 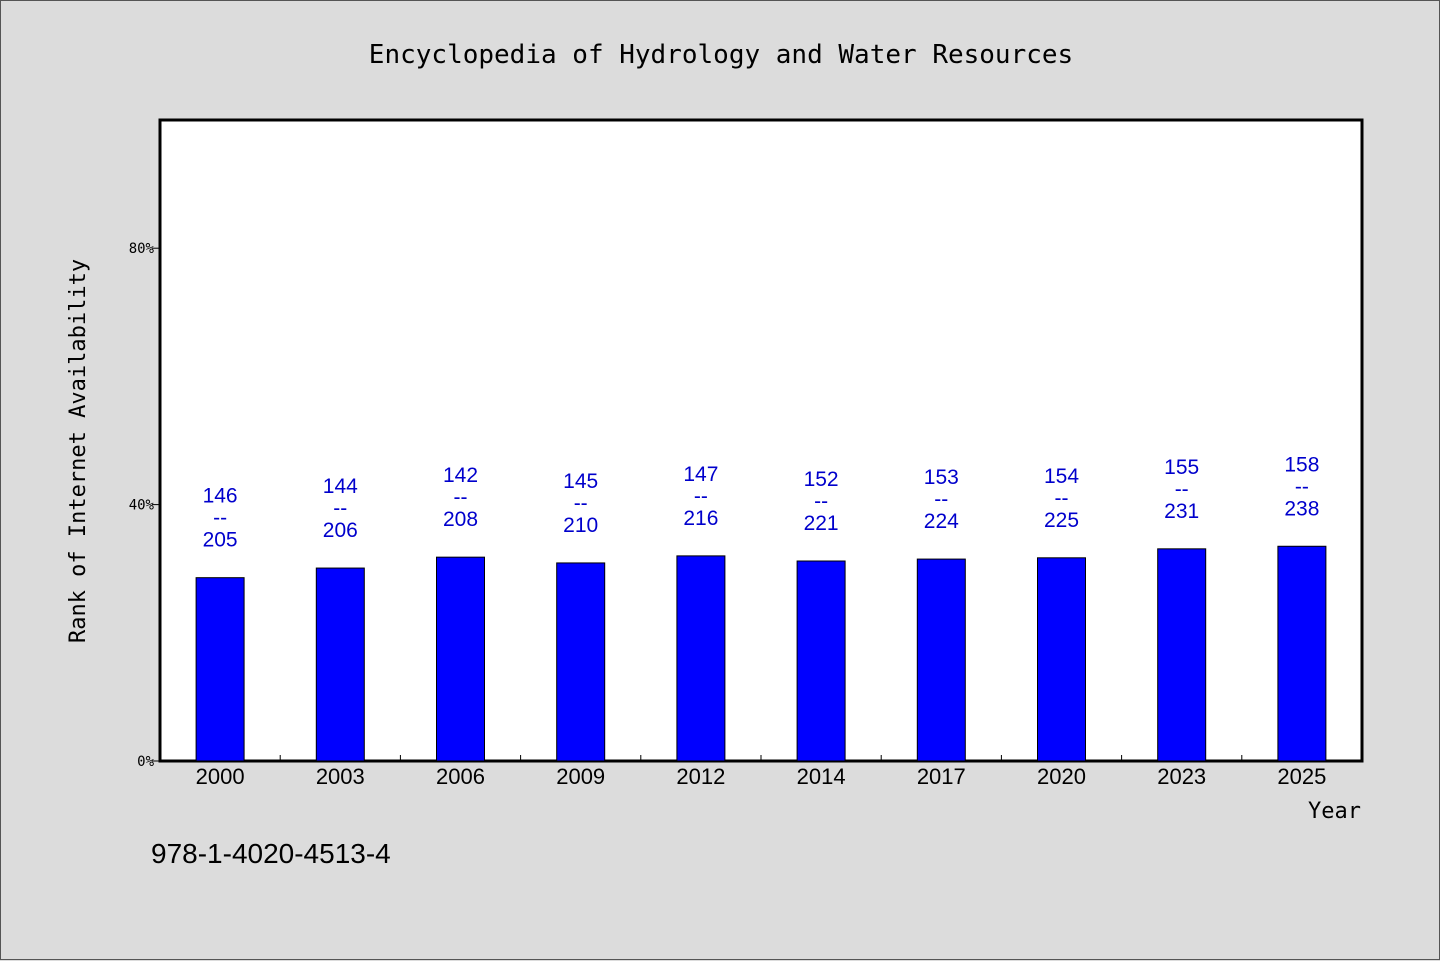 I want to click on x-tick-label: 2006, so click(x=460, y=776).